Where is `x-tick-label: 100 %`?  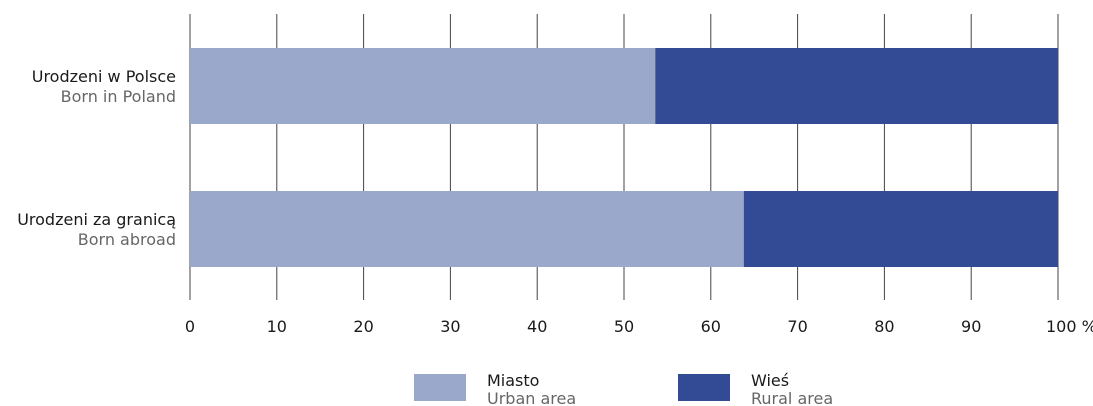 x-tick-label: 100 % is located at coordinates (1069, 326).